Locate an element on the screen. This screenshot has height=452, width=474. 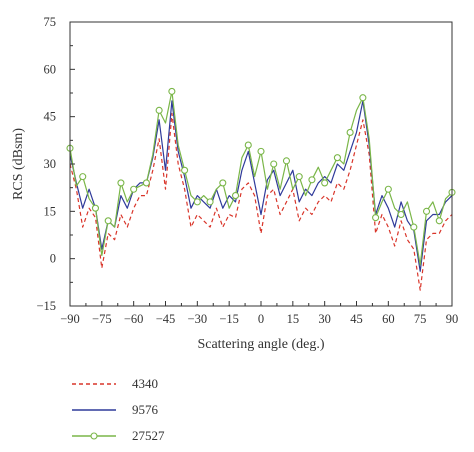
legend-item-1: 4340 is located at coordinates (115, 383).